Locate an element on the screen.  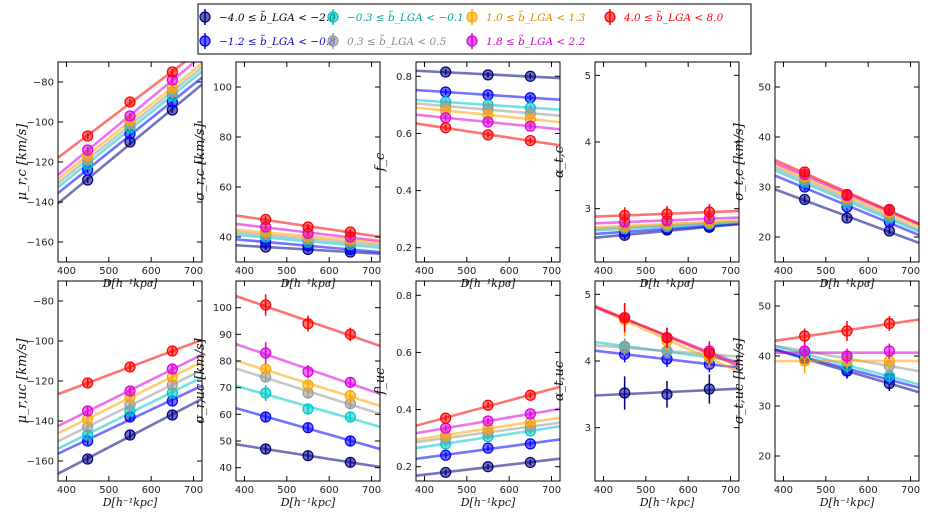
y-tick-label: −80 is located at coordinates (43, 302).